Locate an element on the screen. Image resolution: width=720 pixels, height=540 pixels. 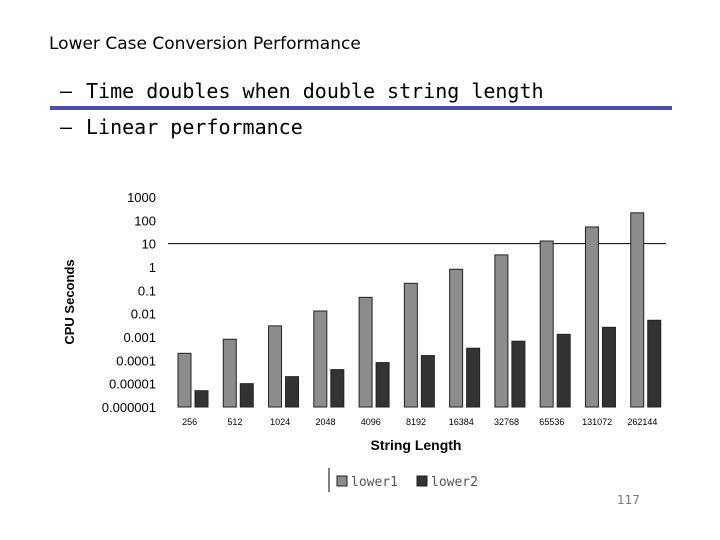
x-tick-label: 2048 is located at coordinates (325, 422).